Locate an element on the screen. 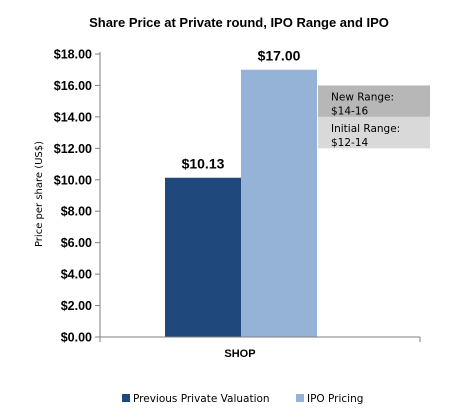  legend: Previous Private Valuation IPO Pricing is located at coordinates (242, 399).